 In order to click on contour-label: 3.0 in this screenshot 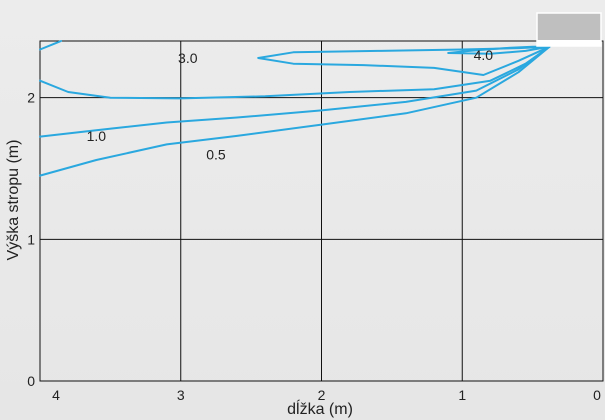, I will do `click(188, 58)`.